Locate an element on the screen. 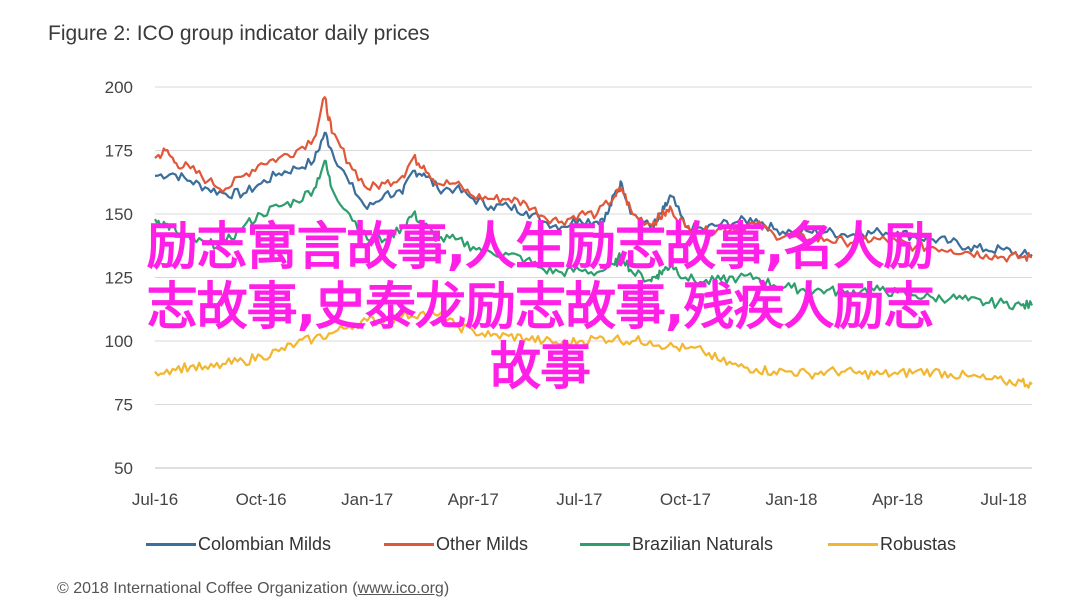 This screenshot has height=609, width=1080. legend-item-brazilian: Brazilian Naturals is located at coordinates (676, 544).